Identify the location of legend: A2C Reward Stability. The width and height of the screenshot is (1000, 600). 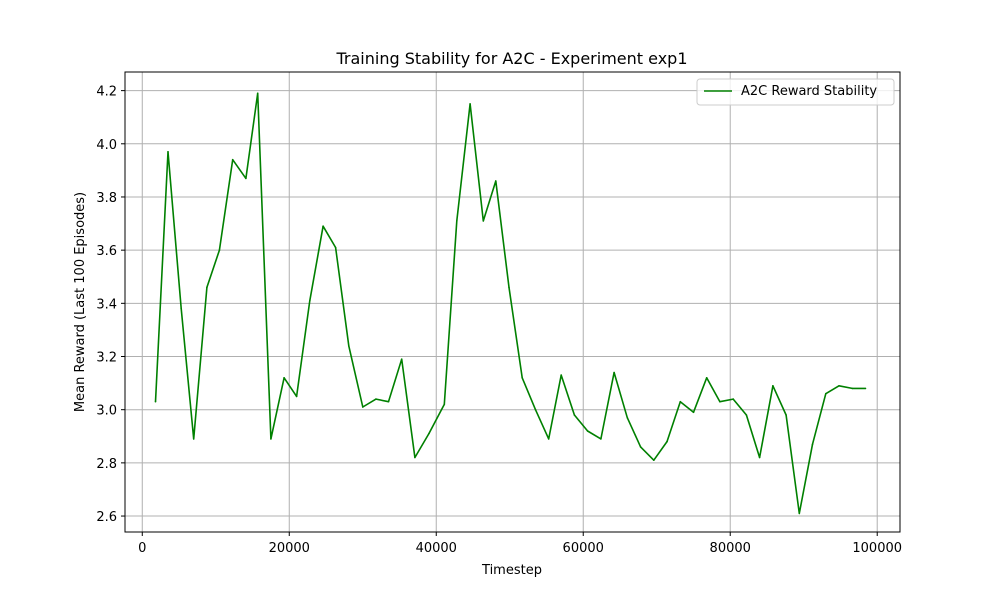
(795, 92).